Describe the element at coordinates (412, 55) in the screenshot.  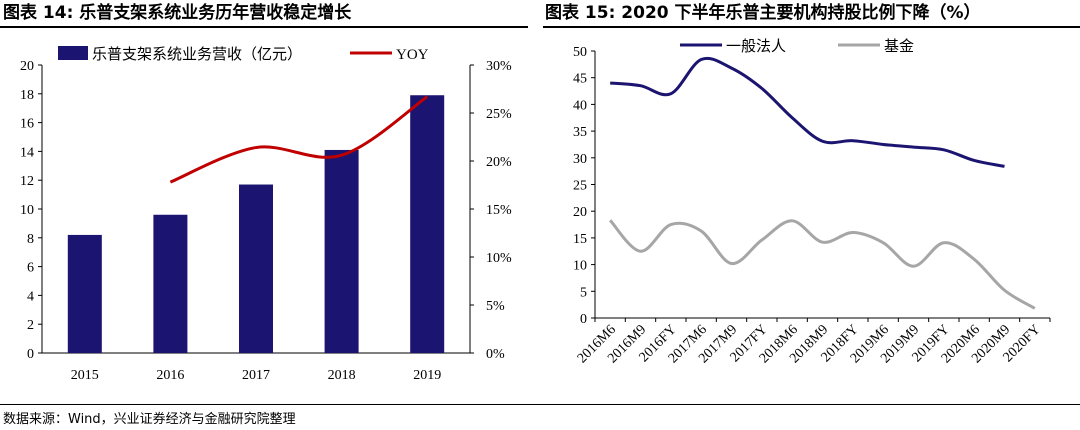
I see `legend-yoy-label: YOY` at that location.